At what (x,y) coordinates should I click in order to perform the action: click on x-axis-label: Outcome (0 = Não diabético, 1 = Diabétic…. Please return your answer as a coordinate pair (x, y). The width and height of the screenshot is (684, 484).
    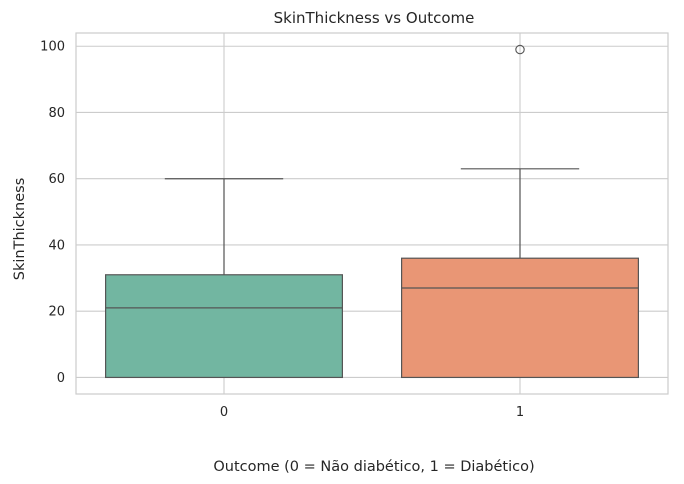
    Looking at the image, I should click on (373, 467).